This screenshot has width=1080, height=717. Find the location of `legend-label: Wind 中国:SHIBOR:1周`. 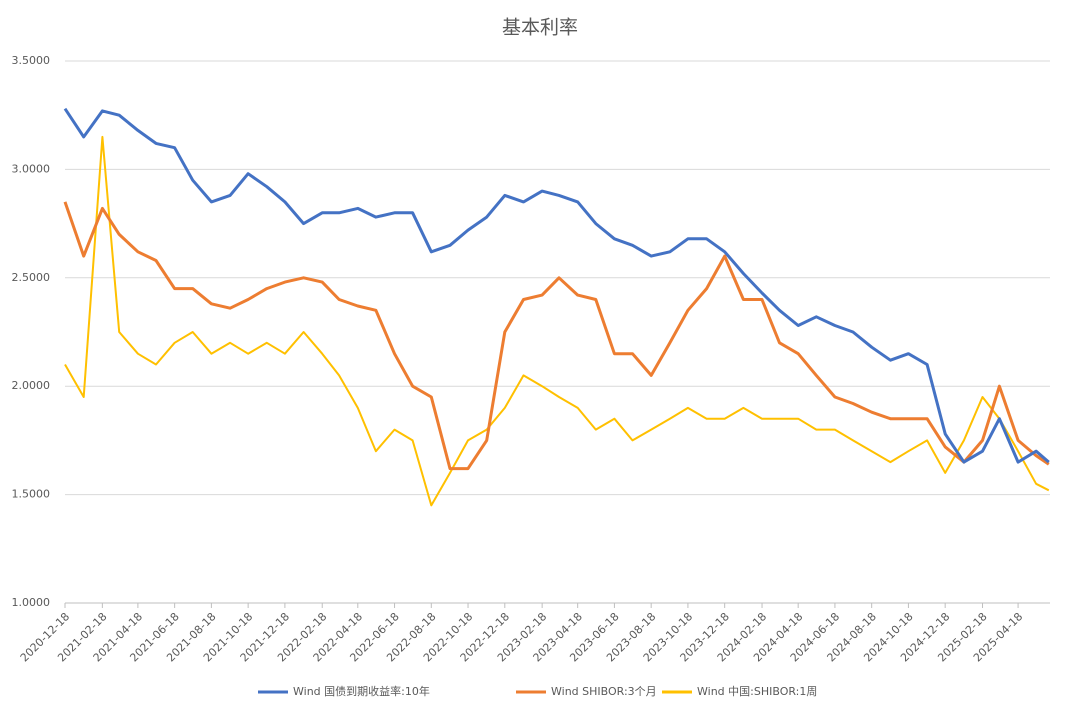

legend-label: Wind 中国:SHIBOR:1周 is located at coordinates (757, 691).